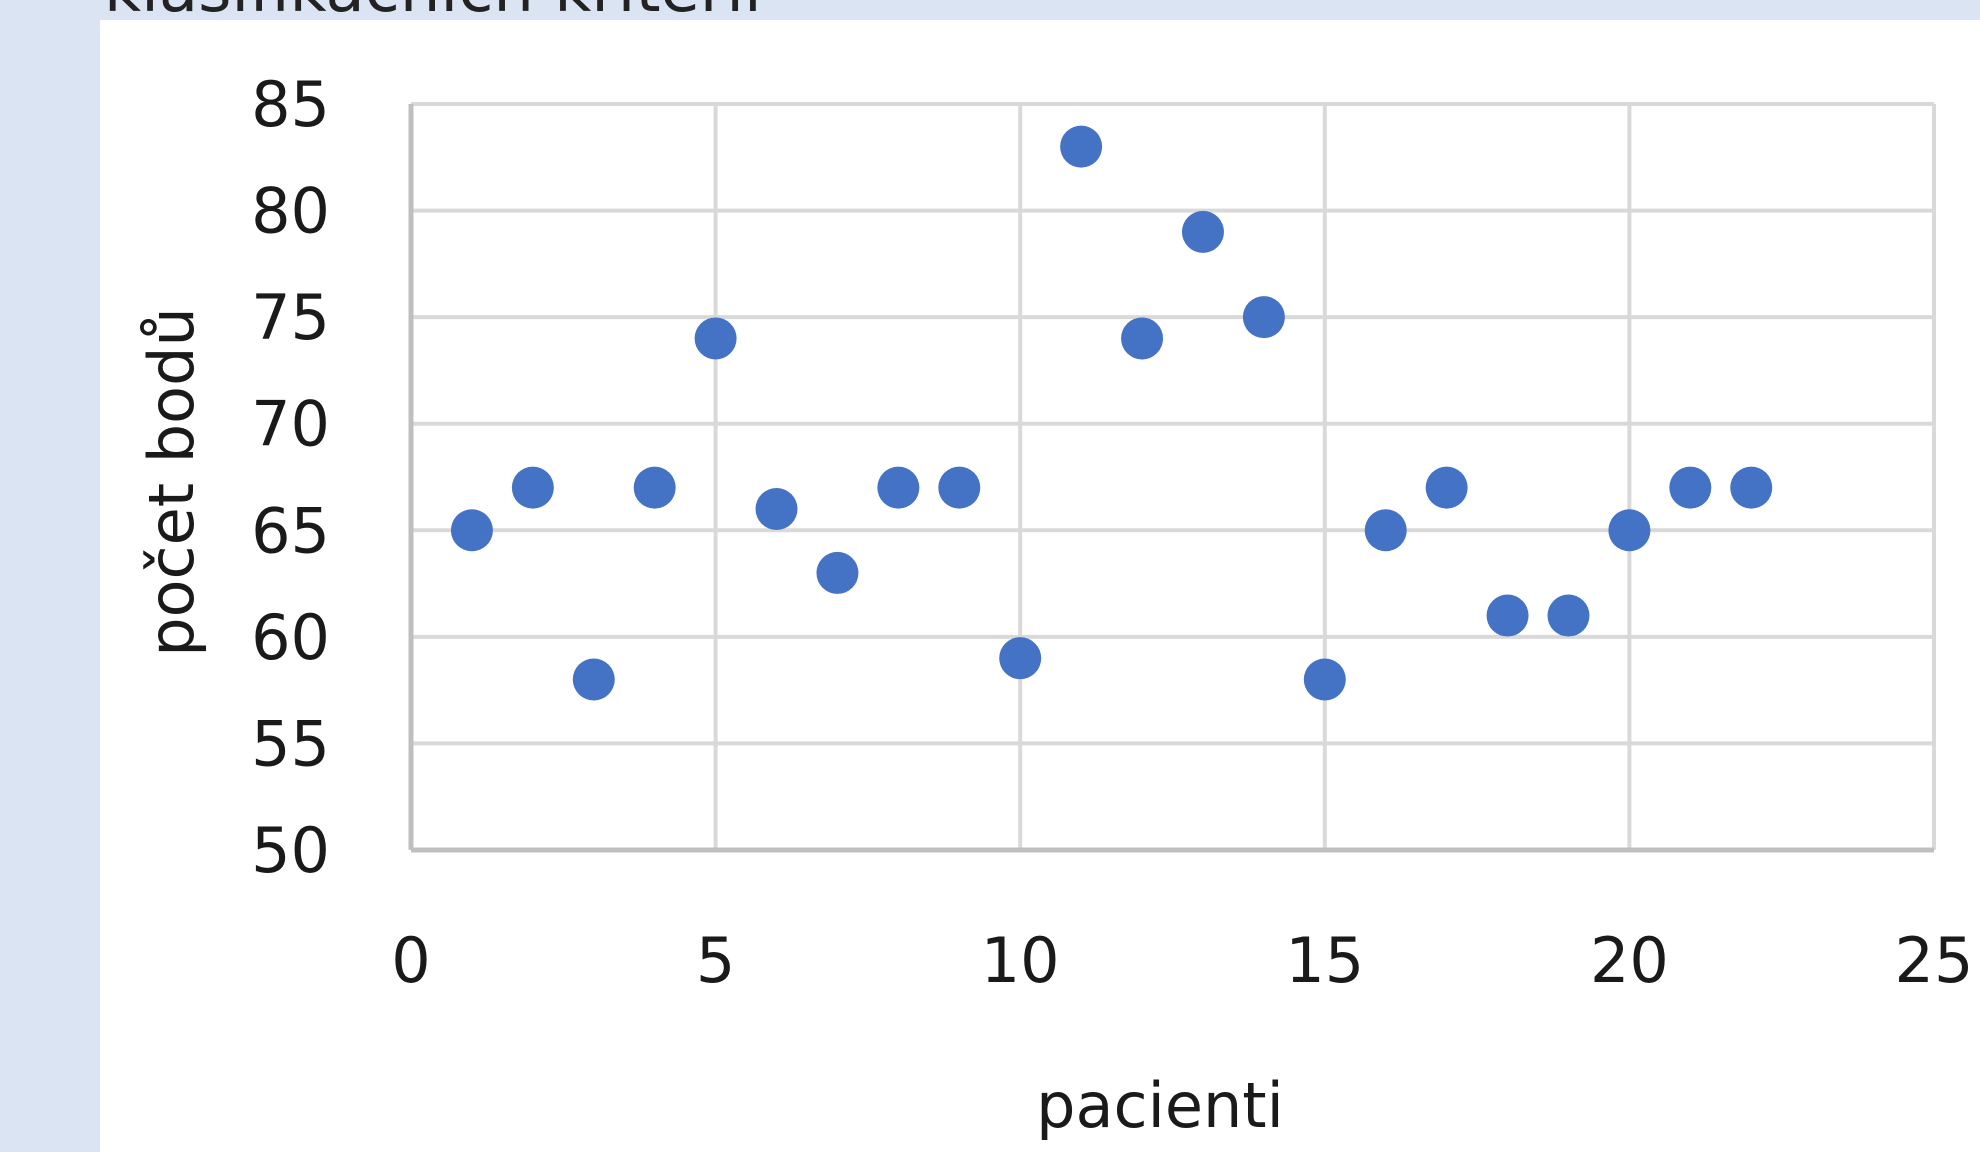  I want to click on page-title: klasifikačních kritérií, so click(433, 11).